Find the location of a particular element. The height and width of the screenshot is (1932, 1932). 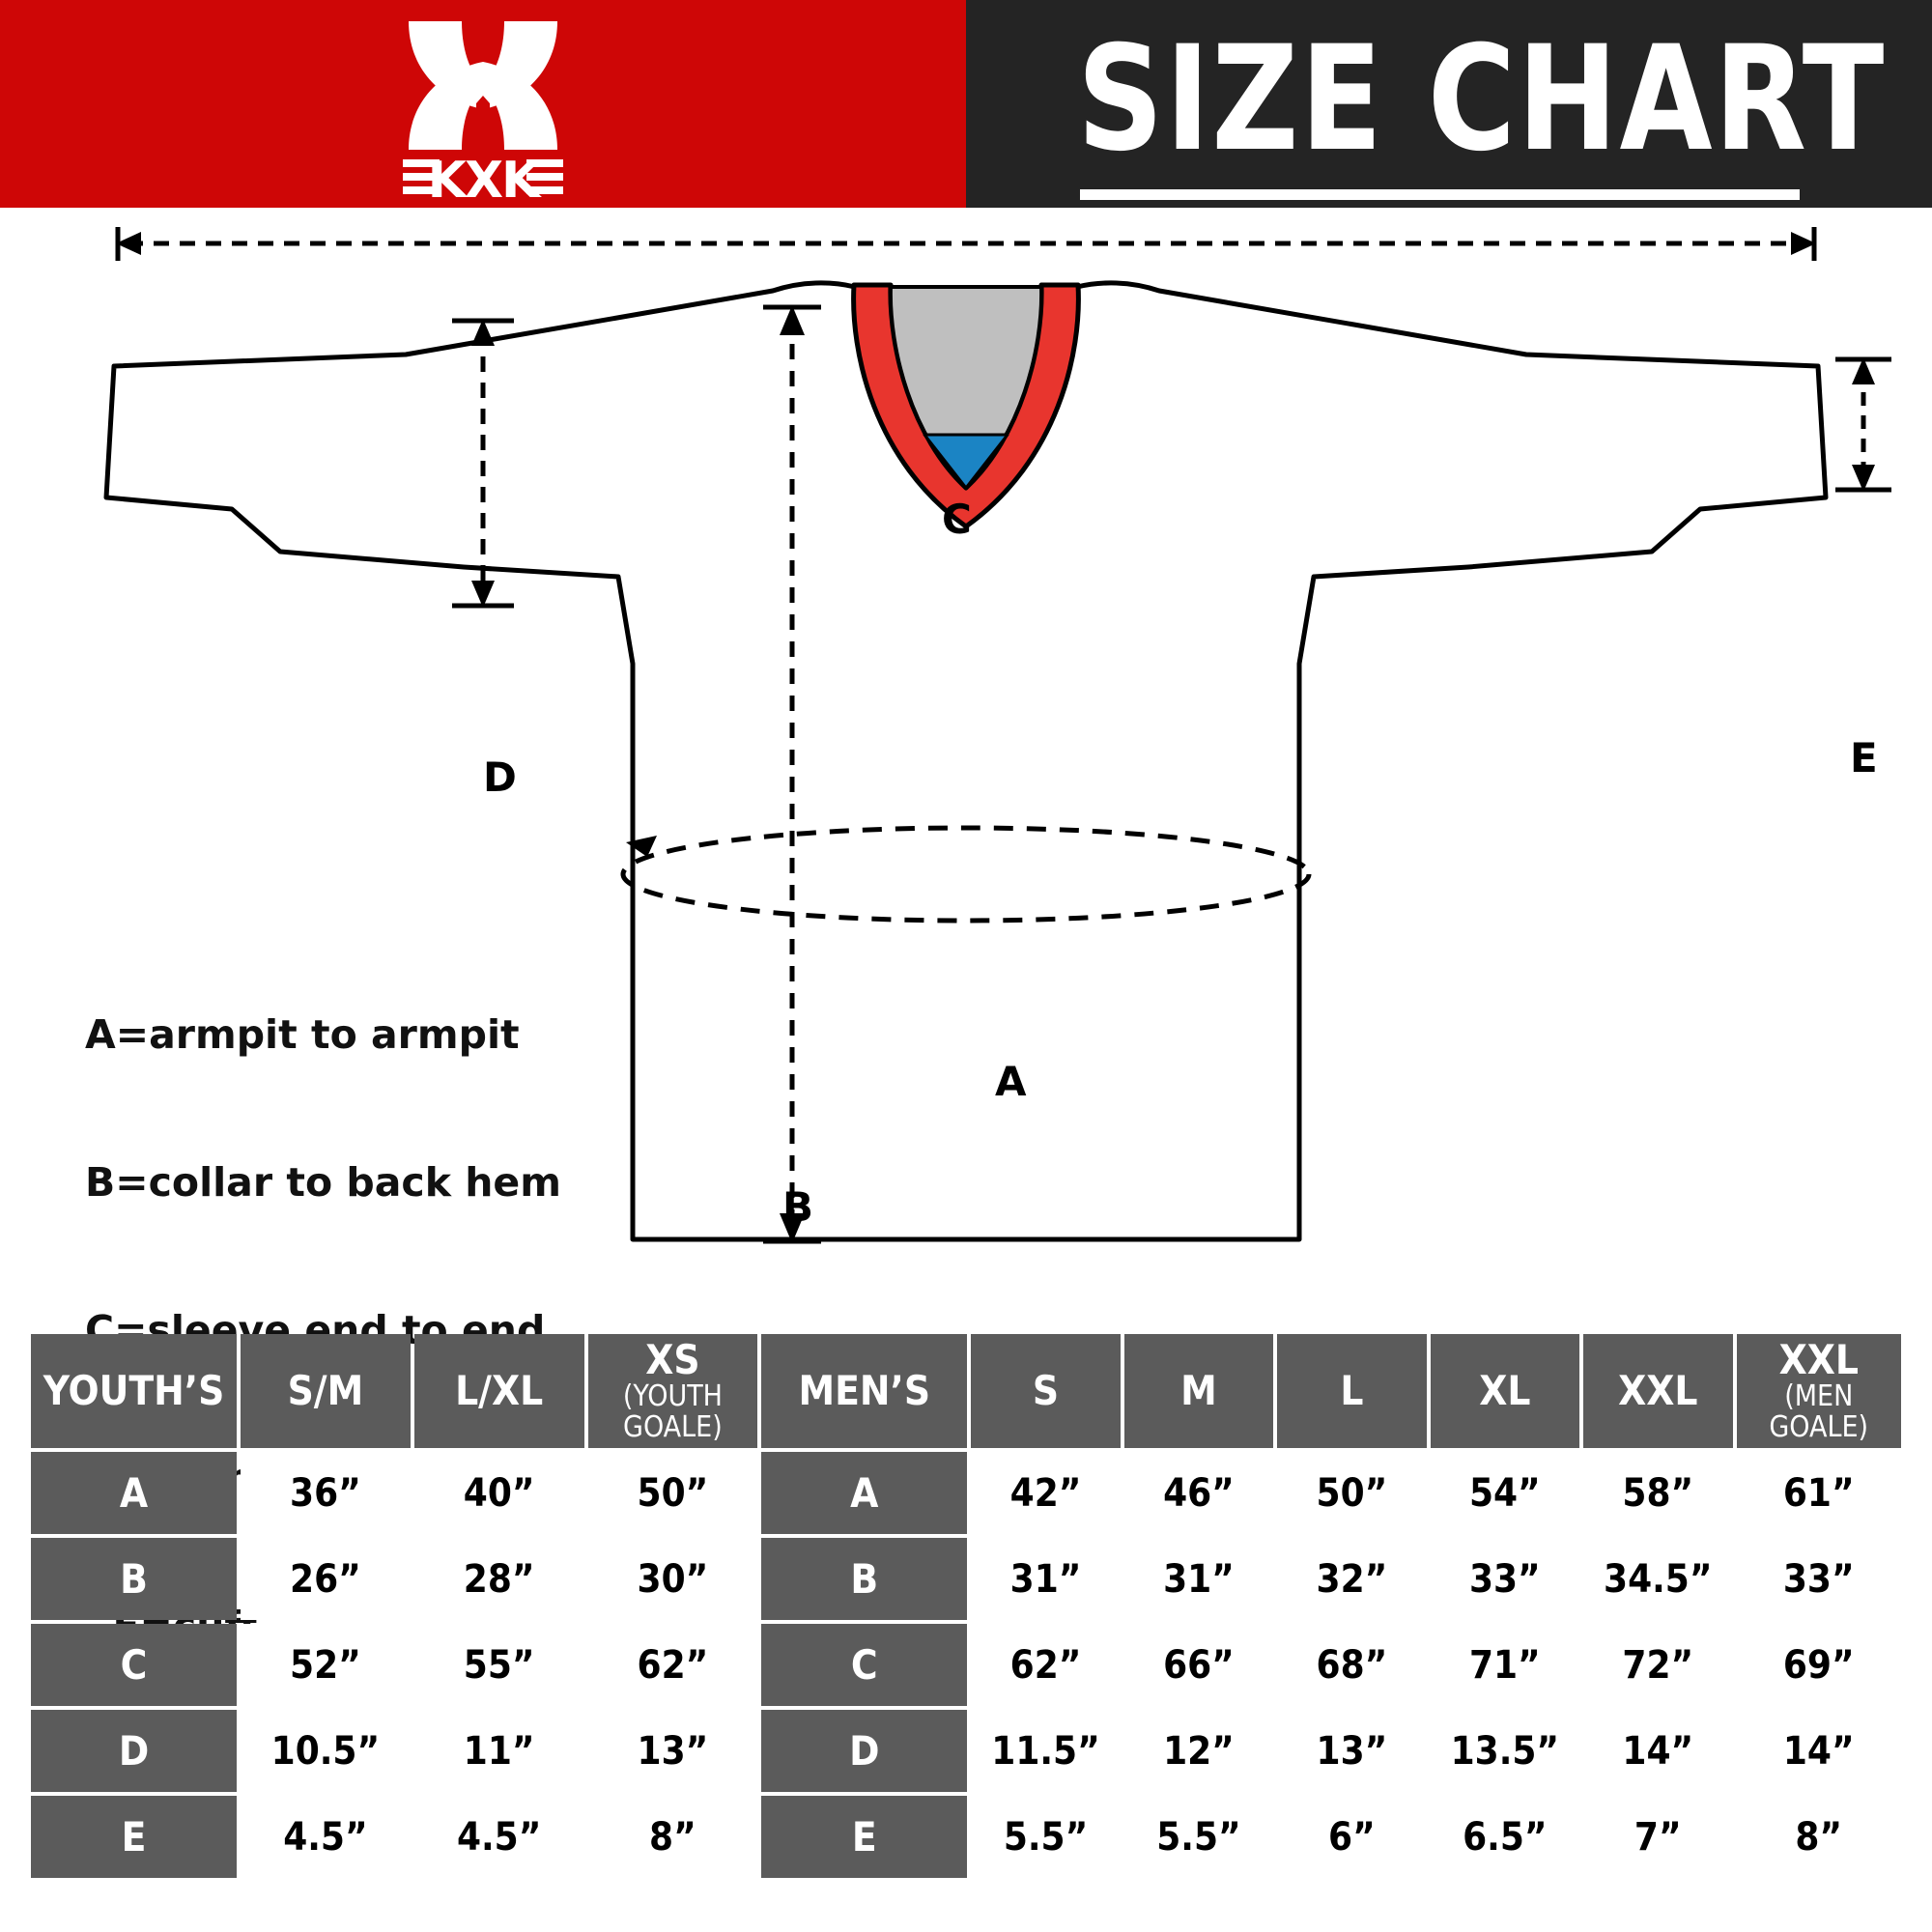

header-men-xxl-goale-main: XXL is located at coordinates (1818, 1359).